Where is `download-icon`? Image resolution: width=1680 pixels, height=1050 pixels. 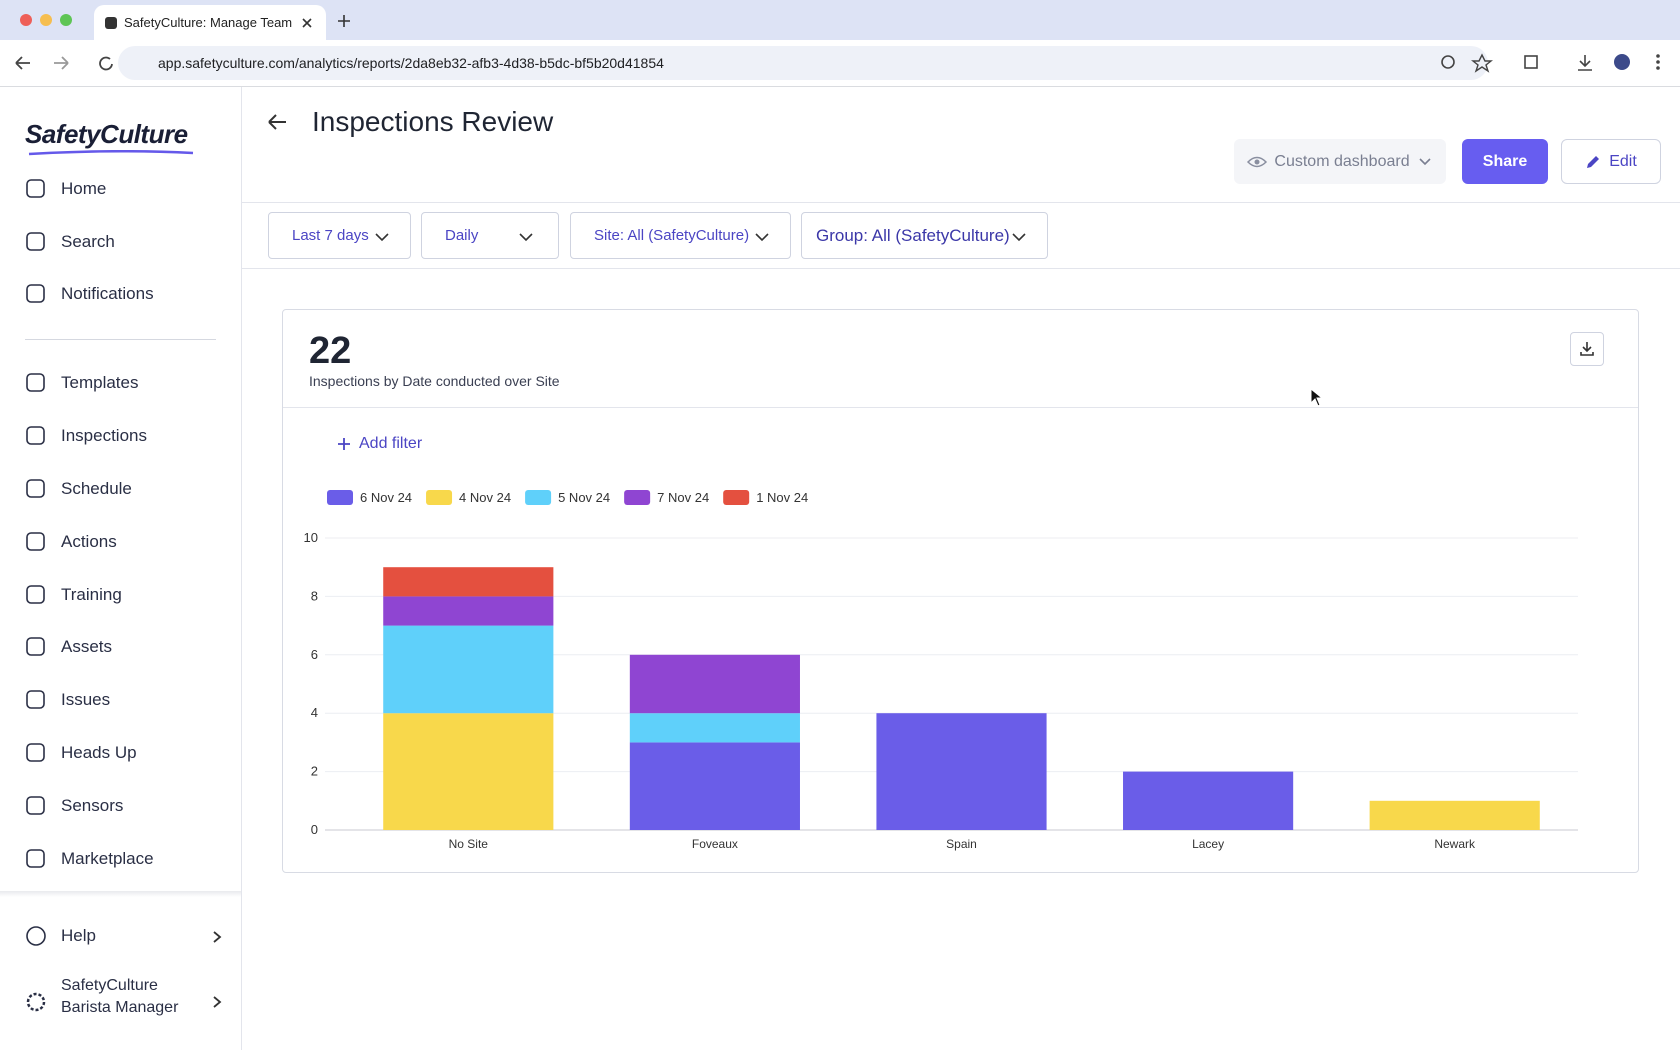
download-icon is located at coordinates (1587, 349).